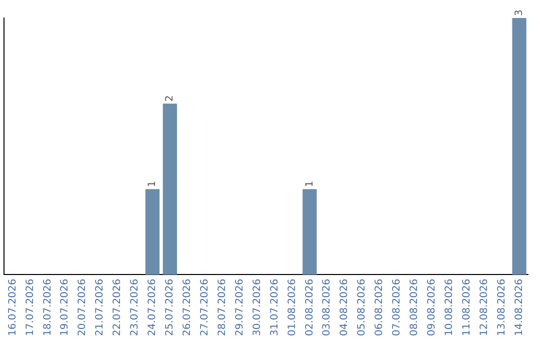 The height and width of the screenshot is (340, 540). Describe the element at coordinates (414, 307) in the screenshot. I see `x-tick-label: 08.08.2026` at that location.